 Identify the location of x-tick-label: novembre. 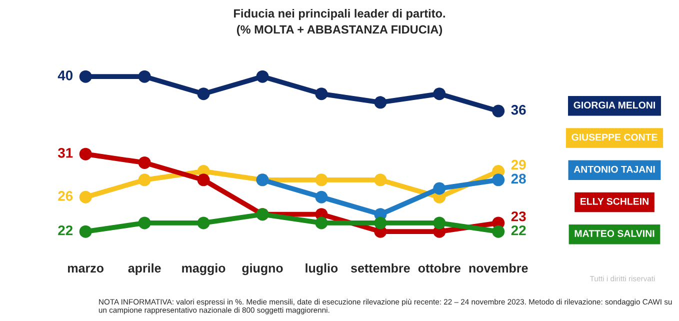
(498, 268).